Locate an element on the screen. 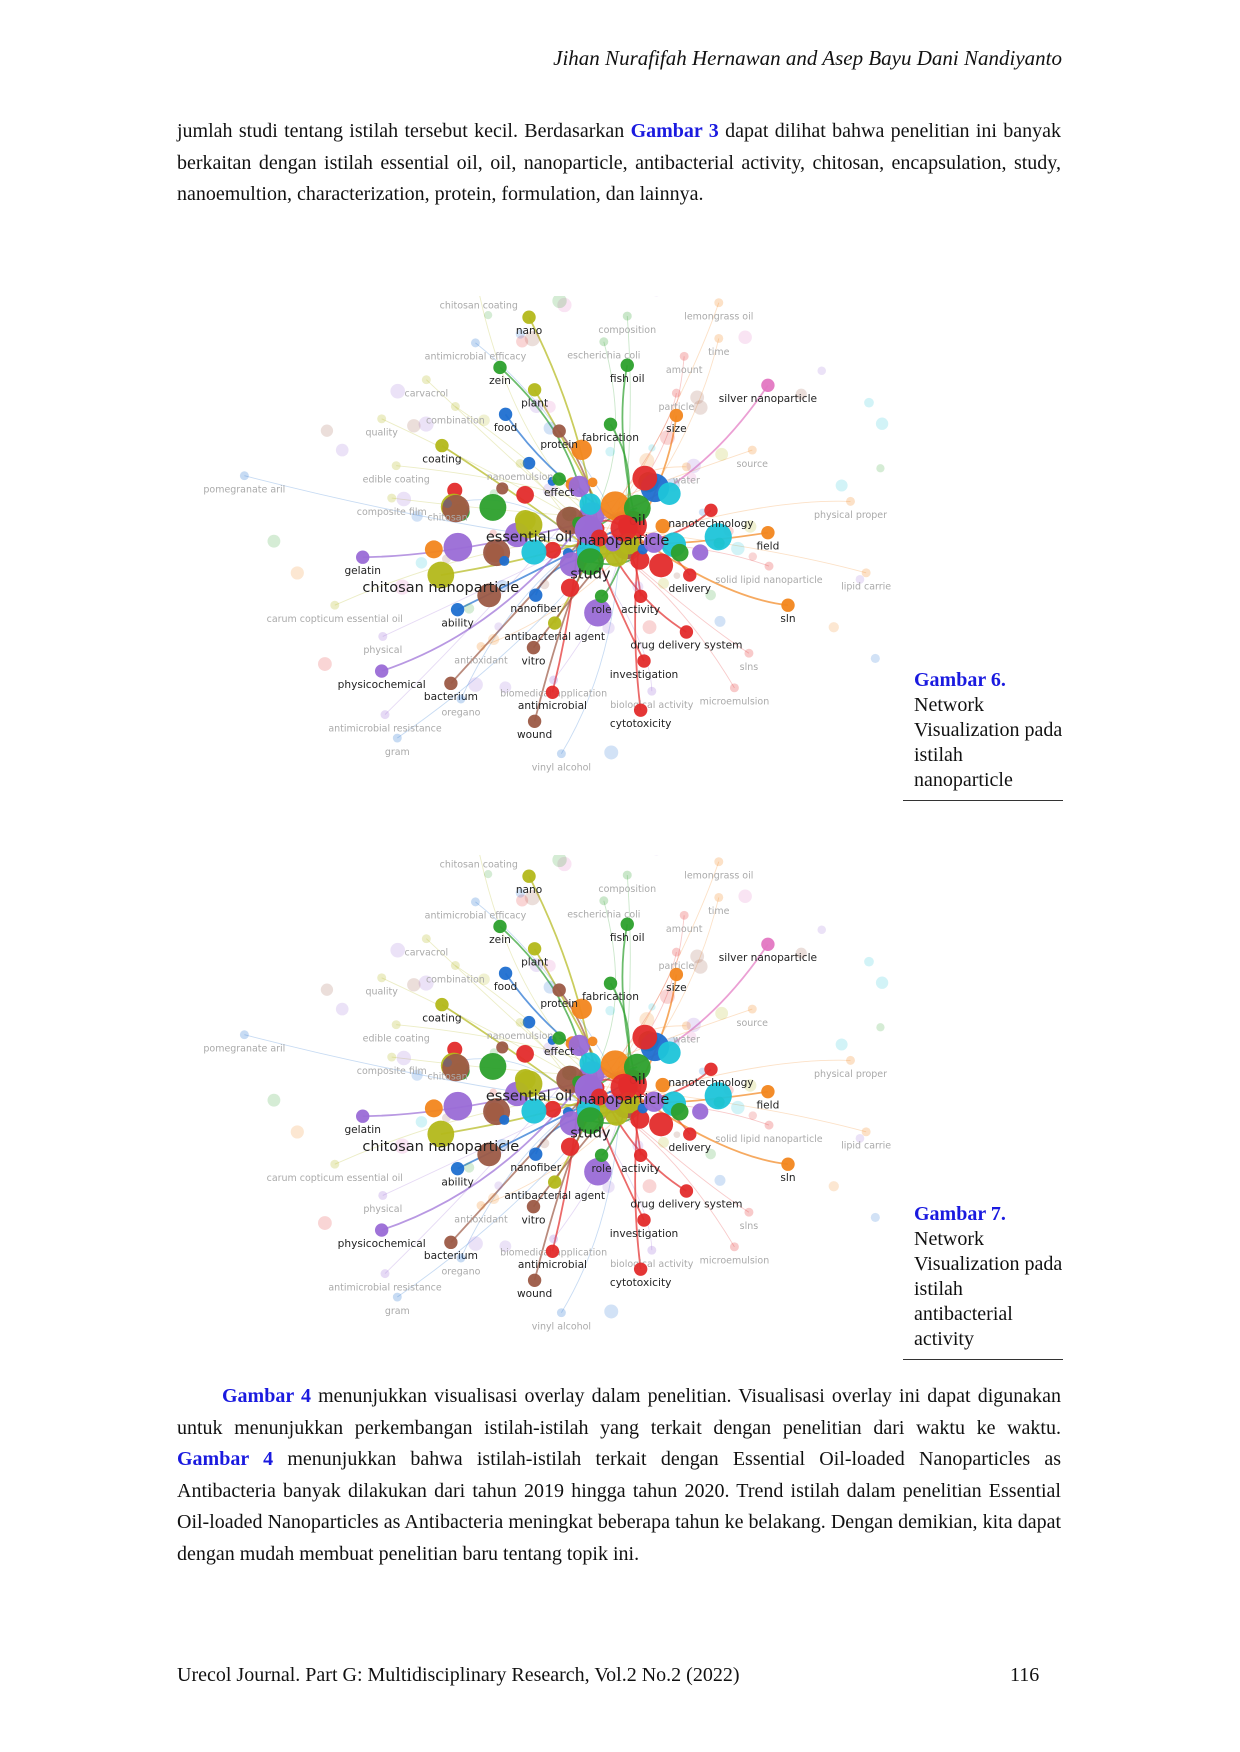  node-label: food is located at coordinates (505, 987).